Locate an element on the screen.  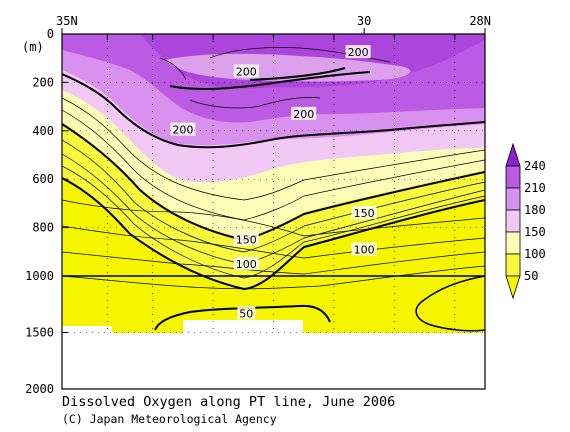
y-tick-label-5: 1000 is located at coordinates (39, 276).